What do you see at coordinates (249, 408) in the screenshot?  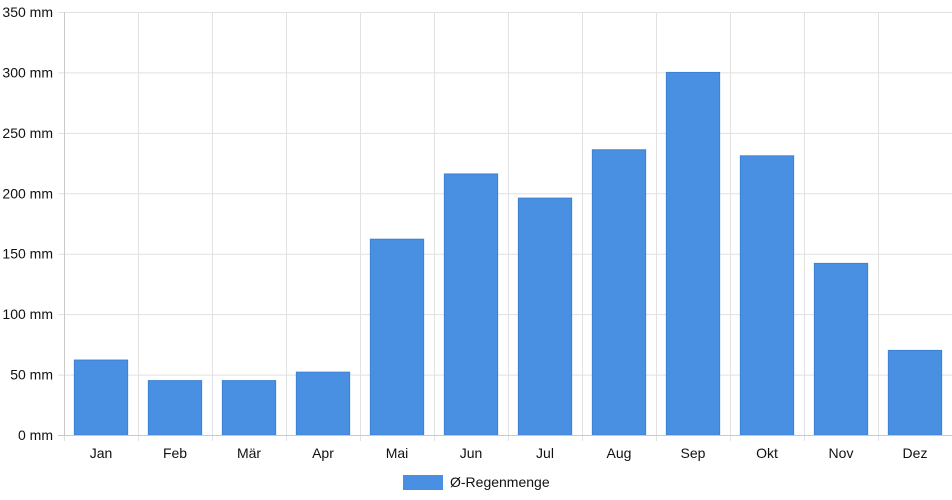 I see `bar-mär` at bounding box center [249, 408].